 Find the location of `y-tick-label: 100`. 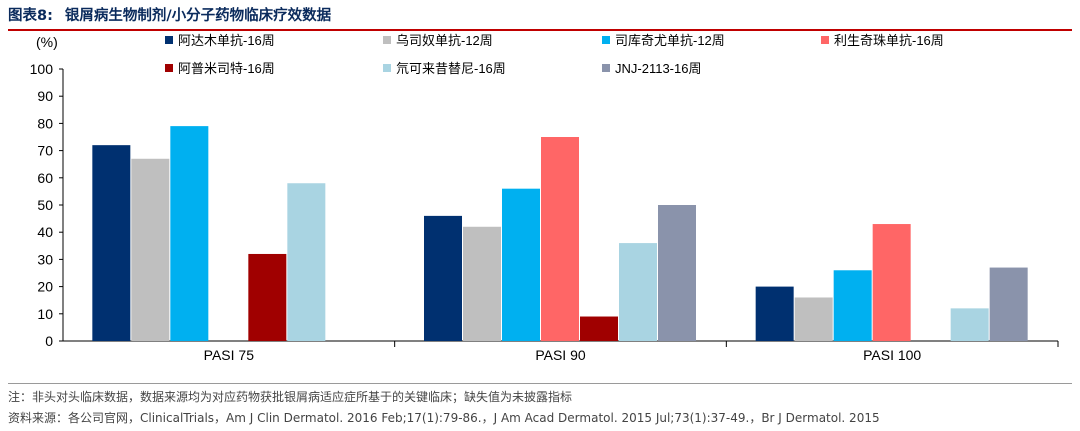

y-tick-label: 100 is located at coordinates (42, 69).